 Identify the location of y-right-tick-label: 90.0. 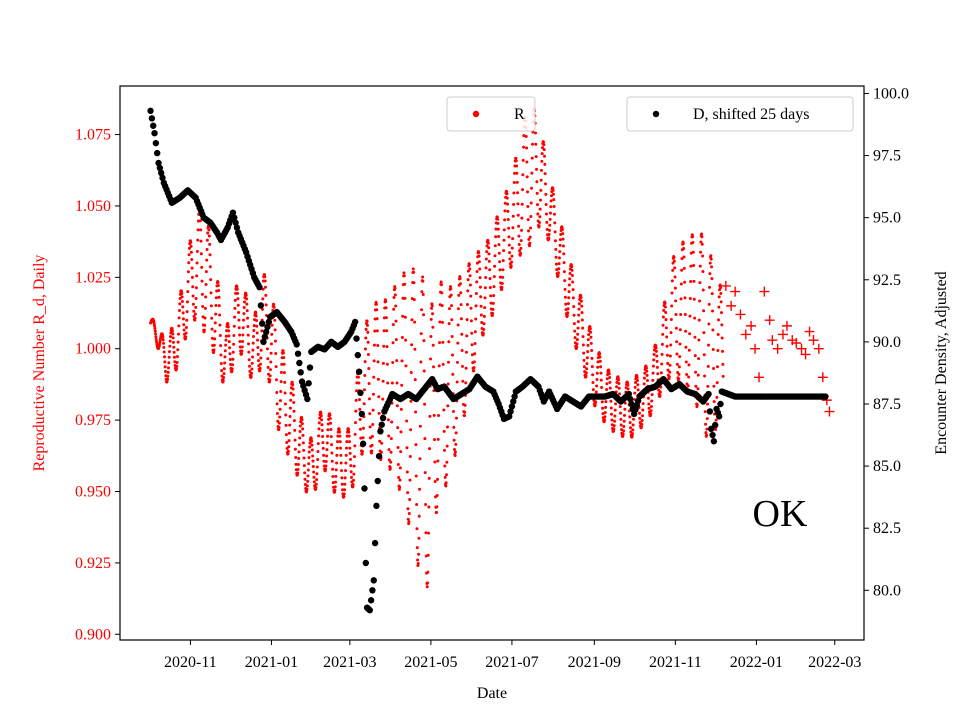
(887, 342).